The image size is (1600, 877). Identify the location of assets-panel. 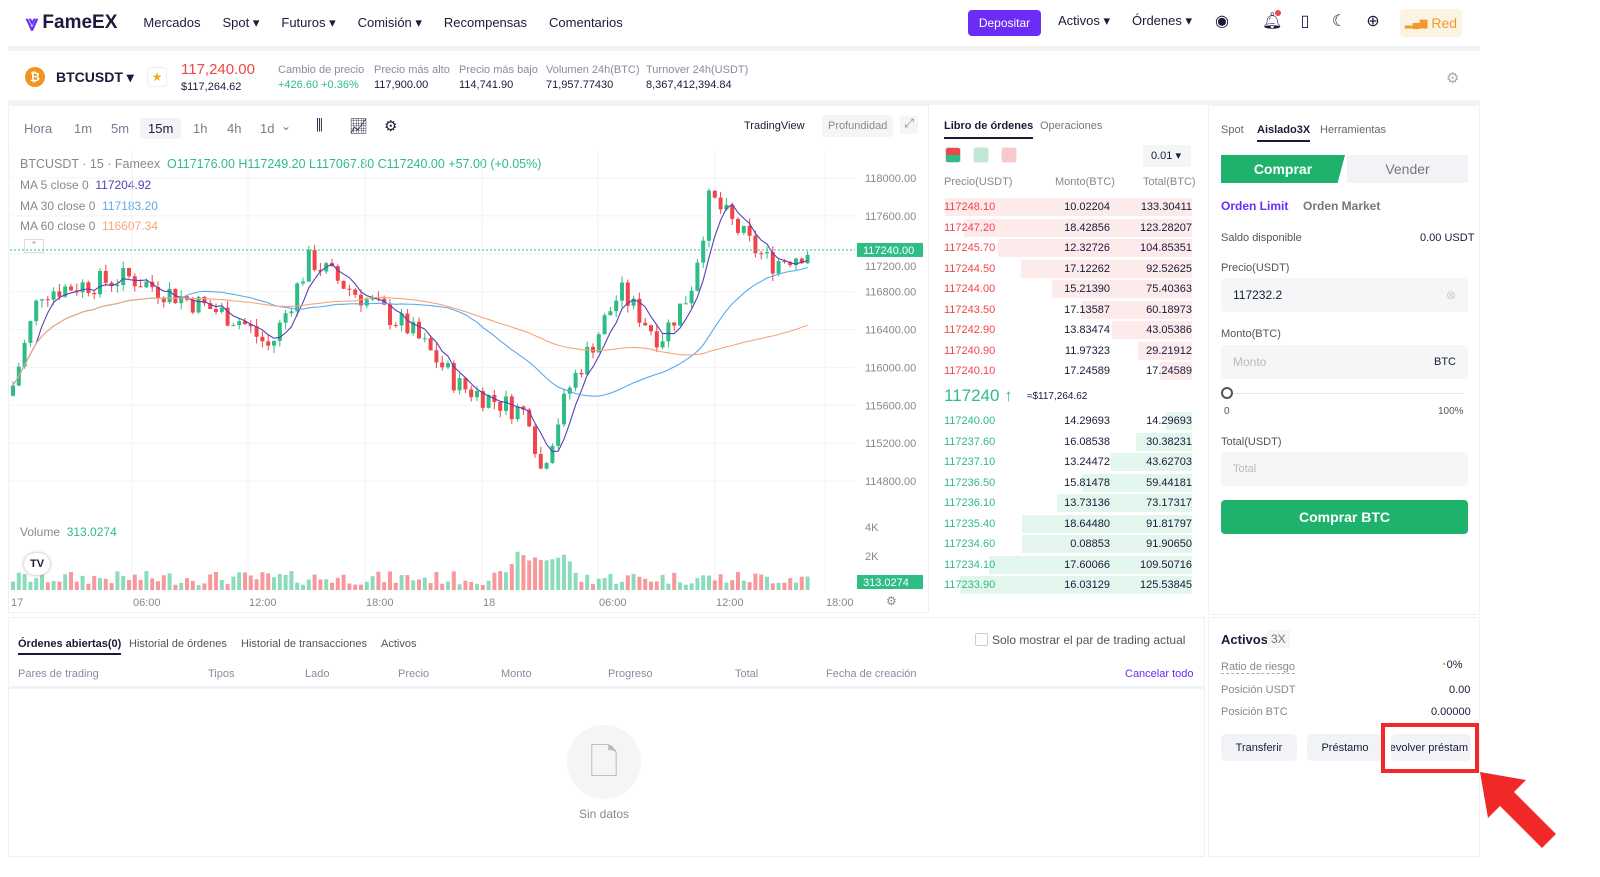
(1344, 737).